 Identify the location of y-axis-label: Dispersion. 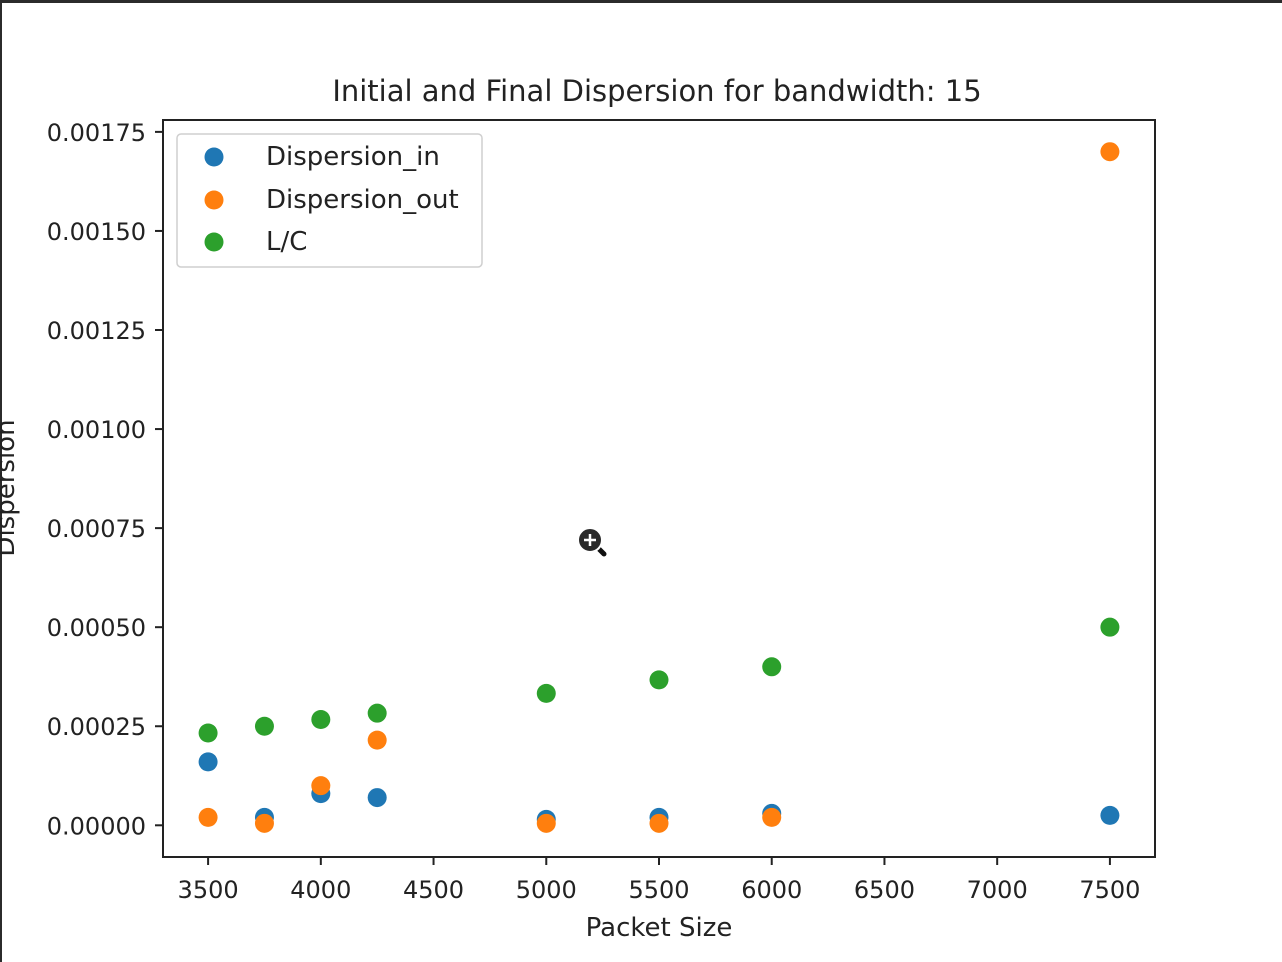
(10, 487).